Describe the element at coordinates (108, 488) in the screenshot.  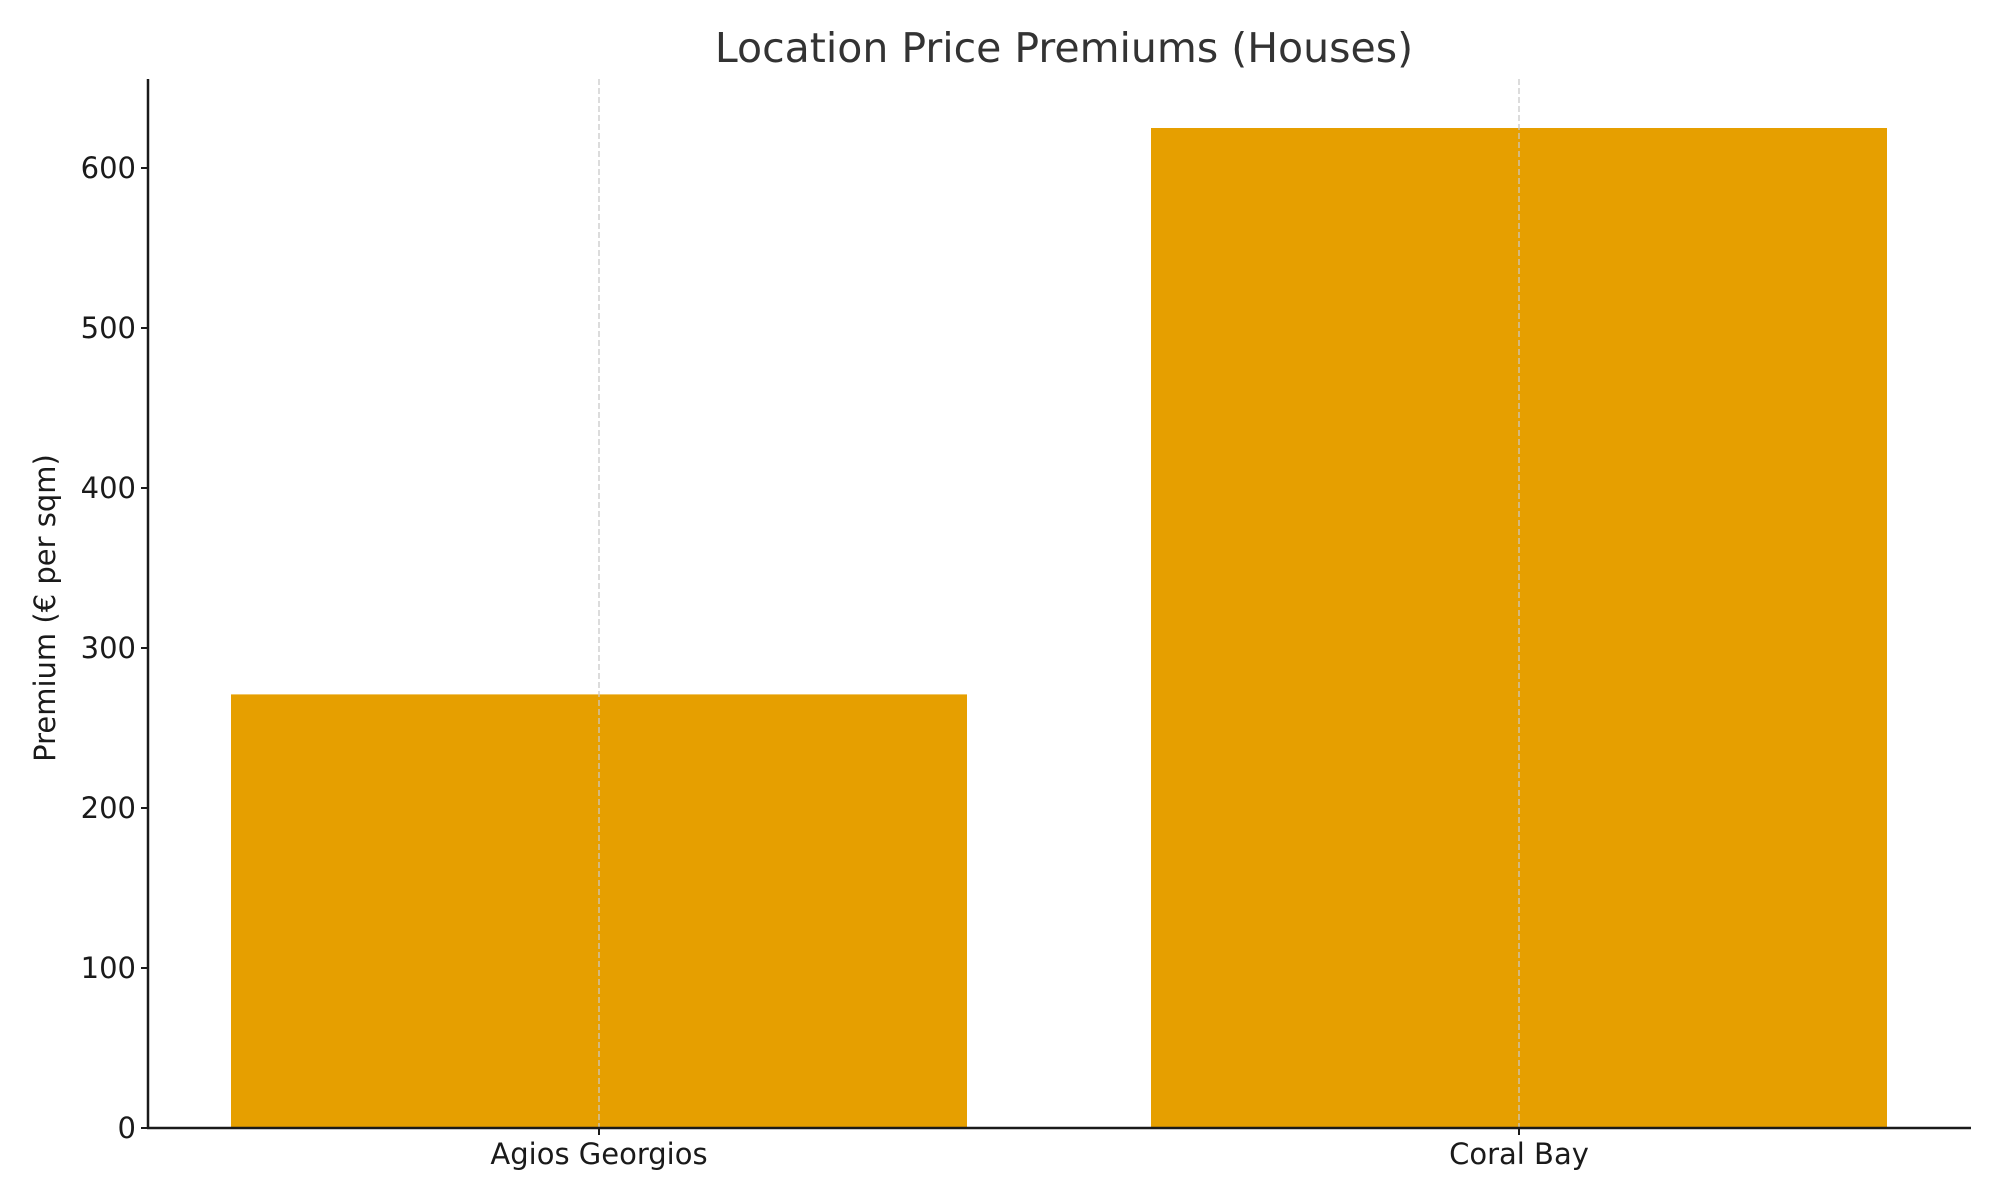
I see `y-tick-label: 400` at that location.